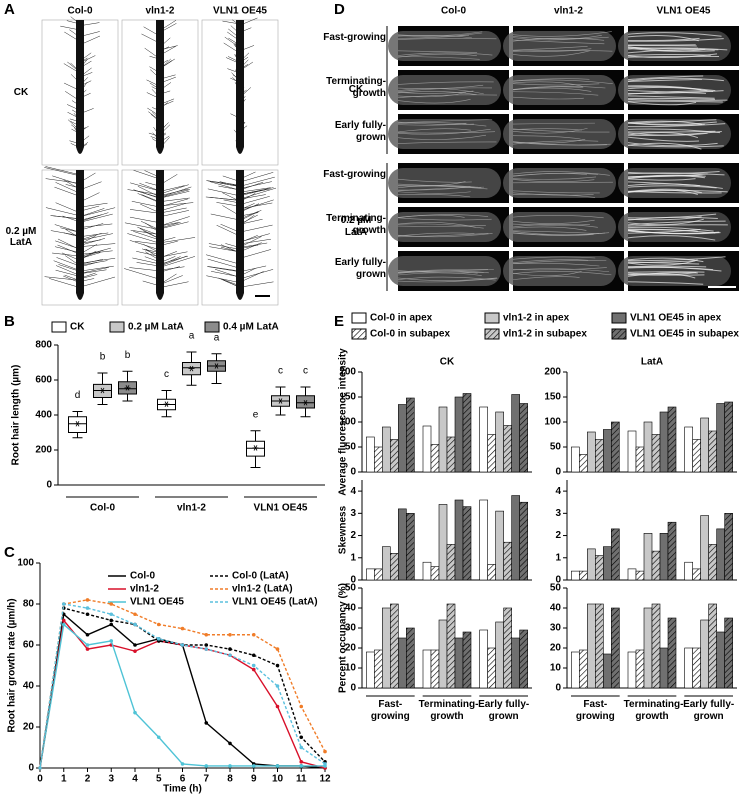 Image resolution: width=742 pixels, height=798 pixels. What do you see at coordinates (556, 668) in the screenshot?
I see `y-tick-label: 10` at bounding box center [556, 668].